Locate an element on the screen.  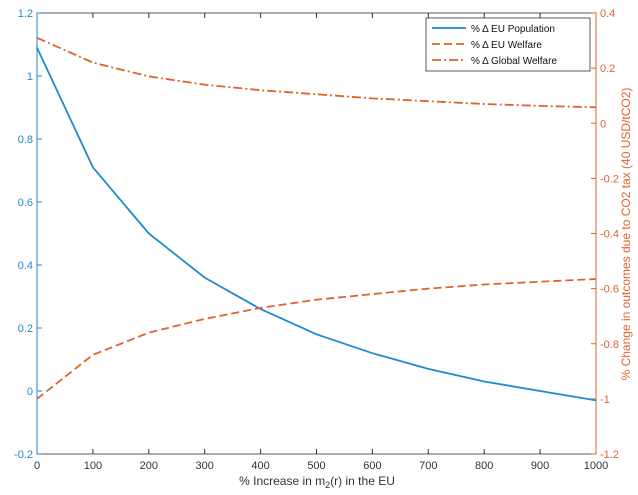
left-tick-label: 1 is located at coordinates (30, 77).